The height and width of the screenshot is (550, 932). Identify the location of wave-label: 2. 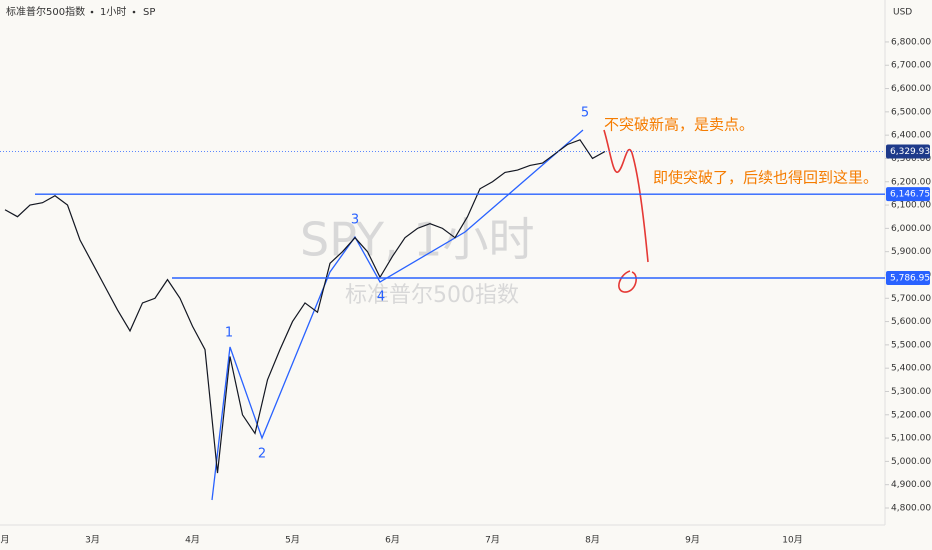
(262, 454).